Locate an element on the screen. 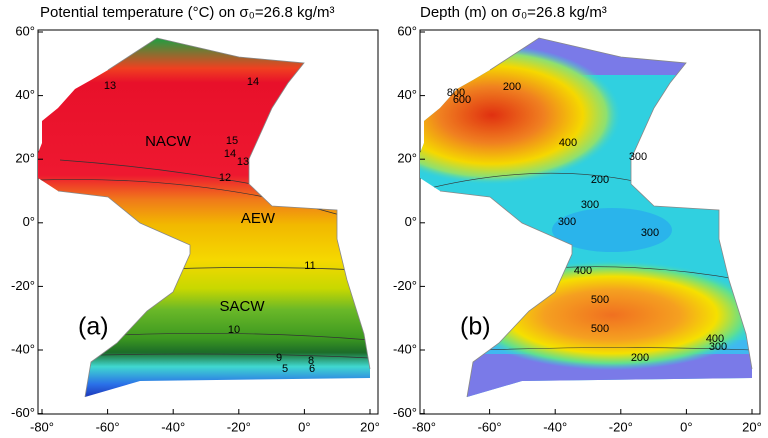 The width and height of the screenshot is (768, 438). contour-label: 15 is located at coordinates (232, 141).